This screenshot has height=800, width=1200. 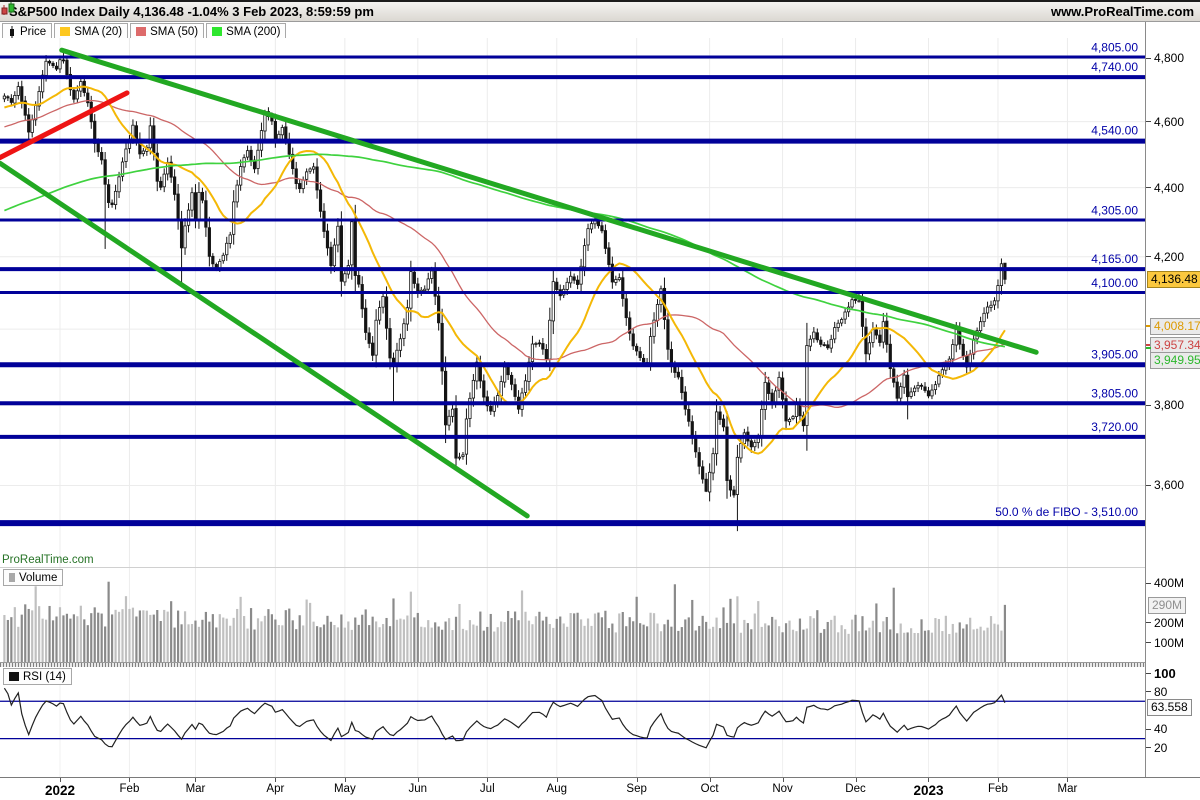 What do you see at coordinates (141, 31) in the screenshot?
I see `sma-color-swatch` at bounding box center [141, 31].